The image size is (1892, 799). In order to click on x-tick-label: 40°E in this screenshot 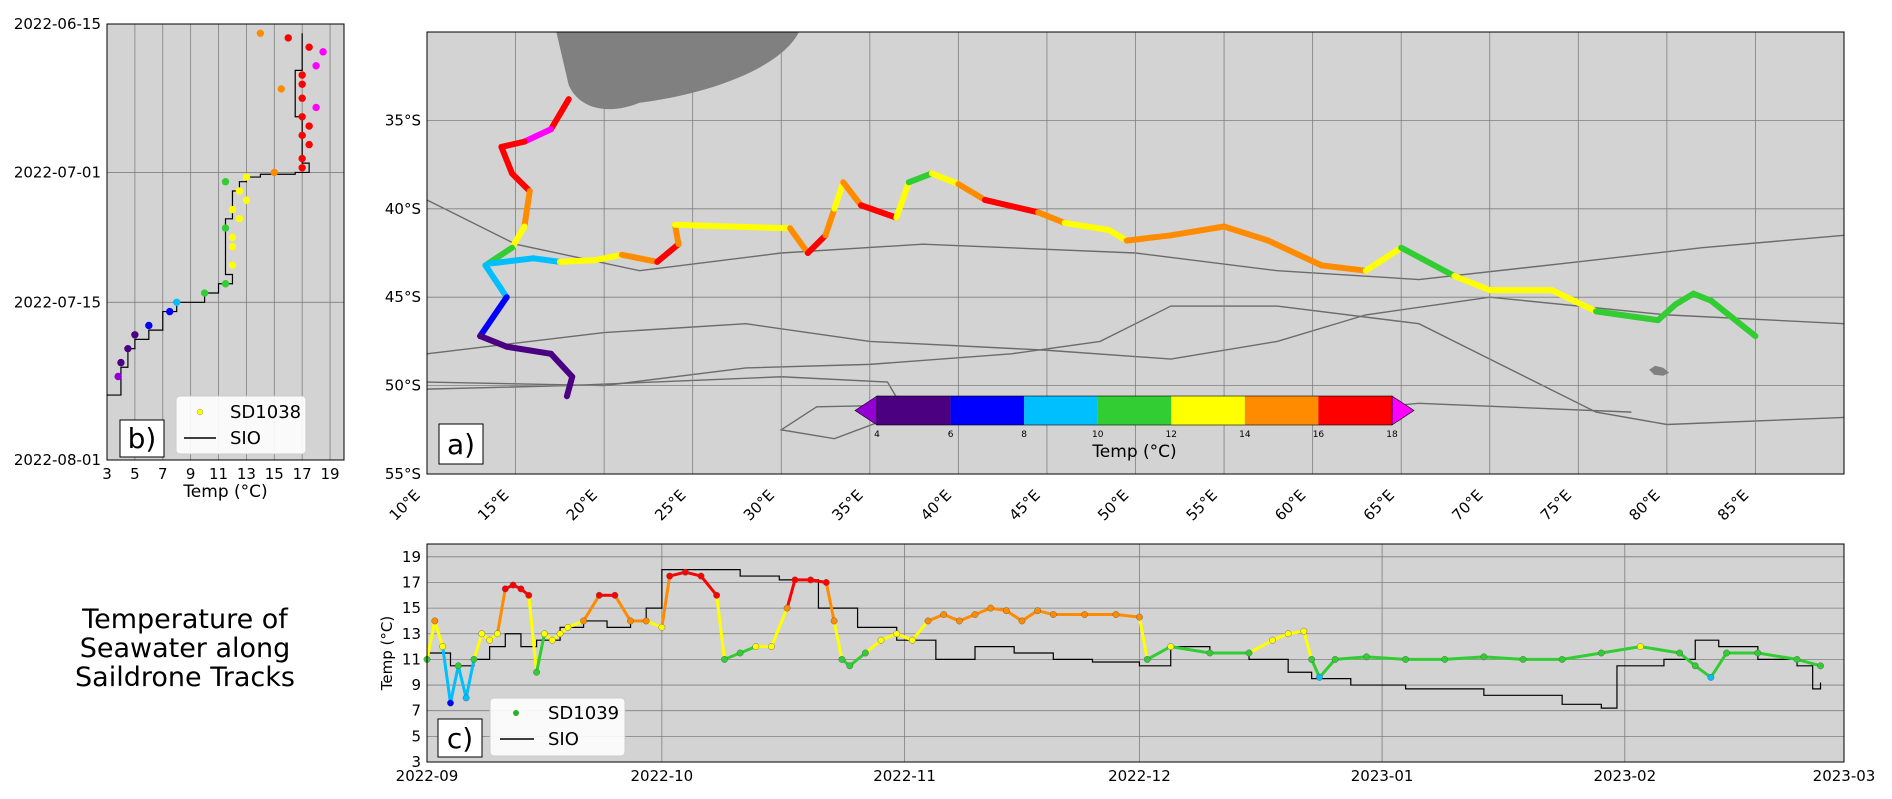, I will do `click(936, 505)`.